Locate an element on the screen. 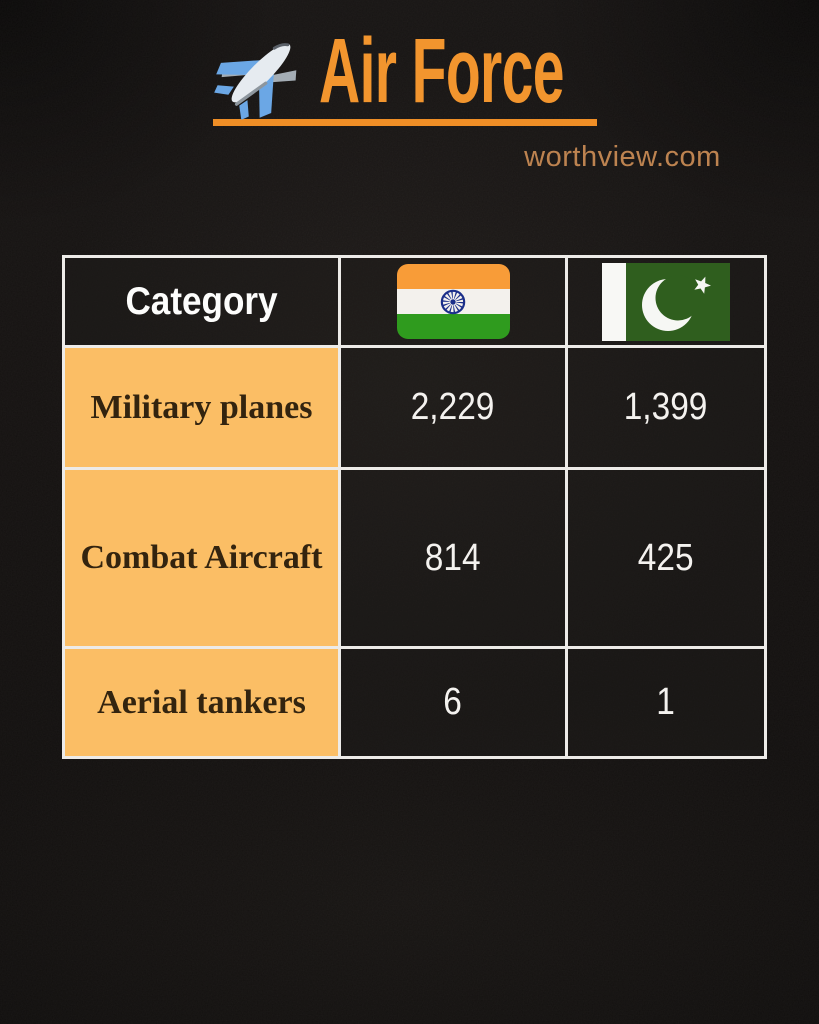  title-block: Air Force is located at coordinates (405, 74).